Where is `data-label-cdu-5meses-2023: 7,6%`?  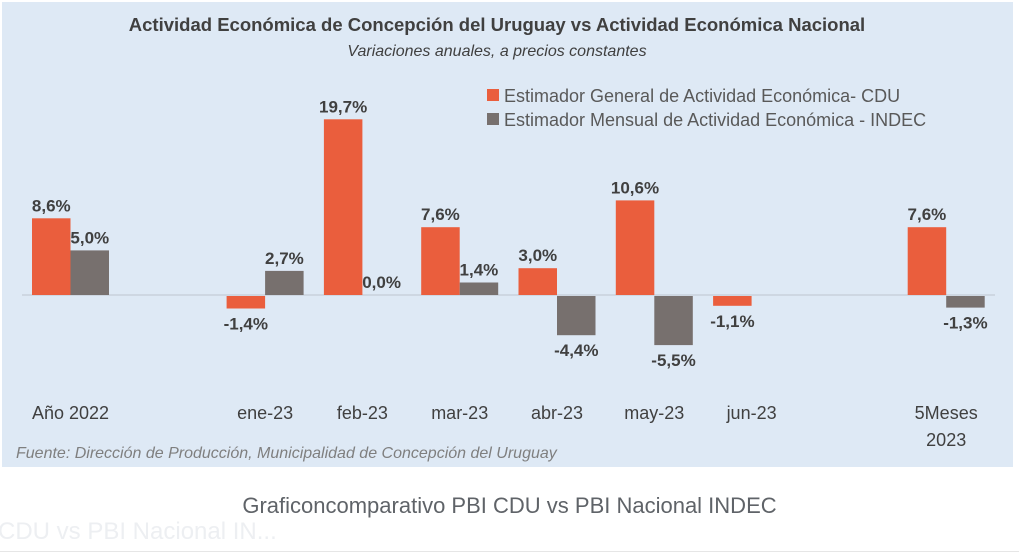 data-label-cdu-5meses-2023: 7,6% is located at coordinates (927, 214).